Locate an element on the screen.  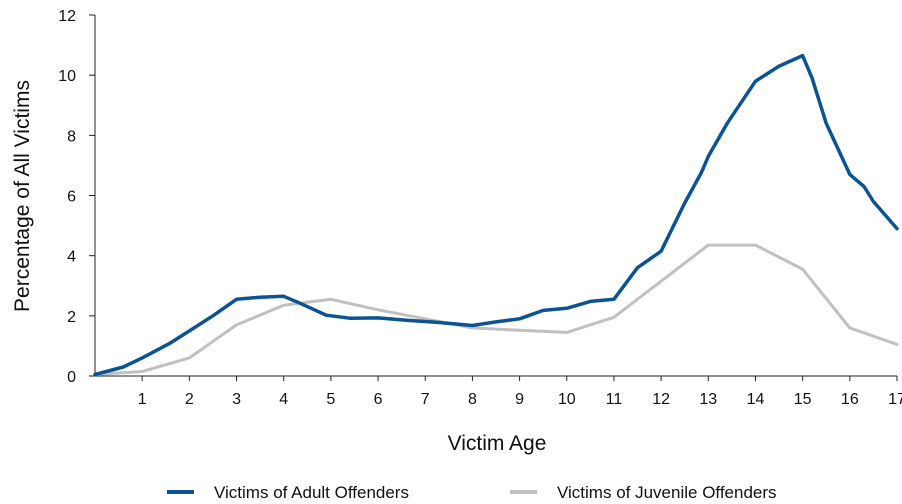
x-tick-label: 3 is located at coordinates (236, 399).